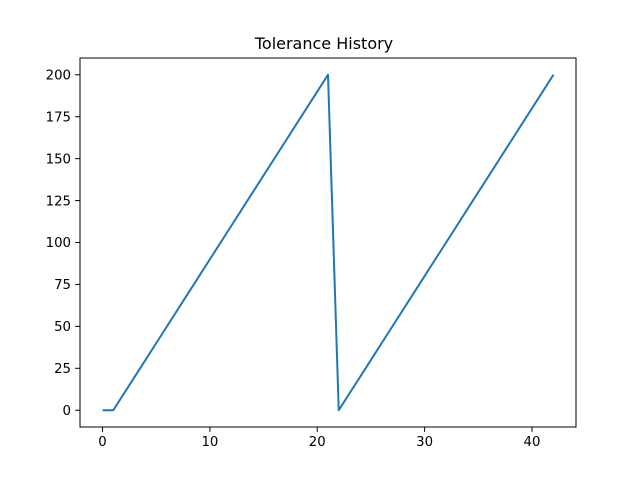  I want to click on y-tick-label: 0, so click(67, 411).